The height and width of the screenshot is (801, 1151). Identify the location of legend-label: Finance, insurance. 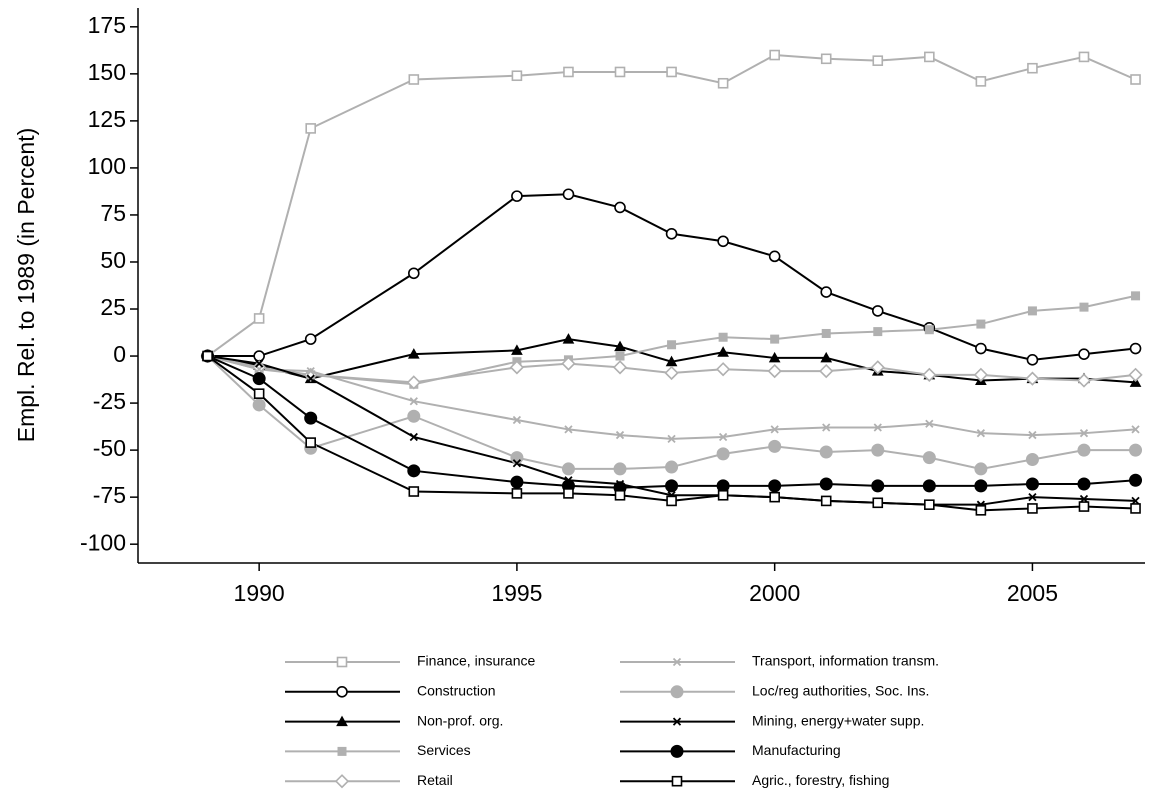
(476, 661).